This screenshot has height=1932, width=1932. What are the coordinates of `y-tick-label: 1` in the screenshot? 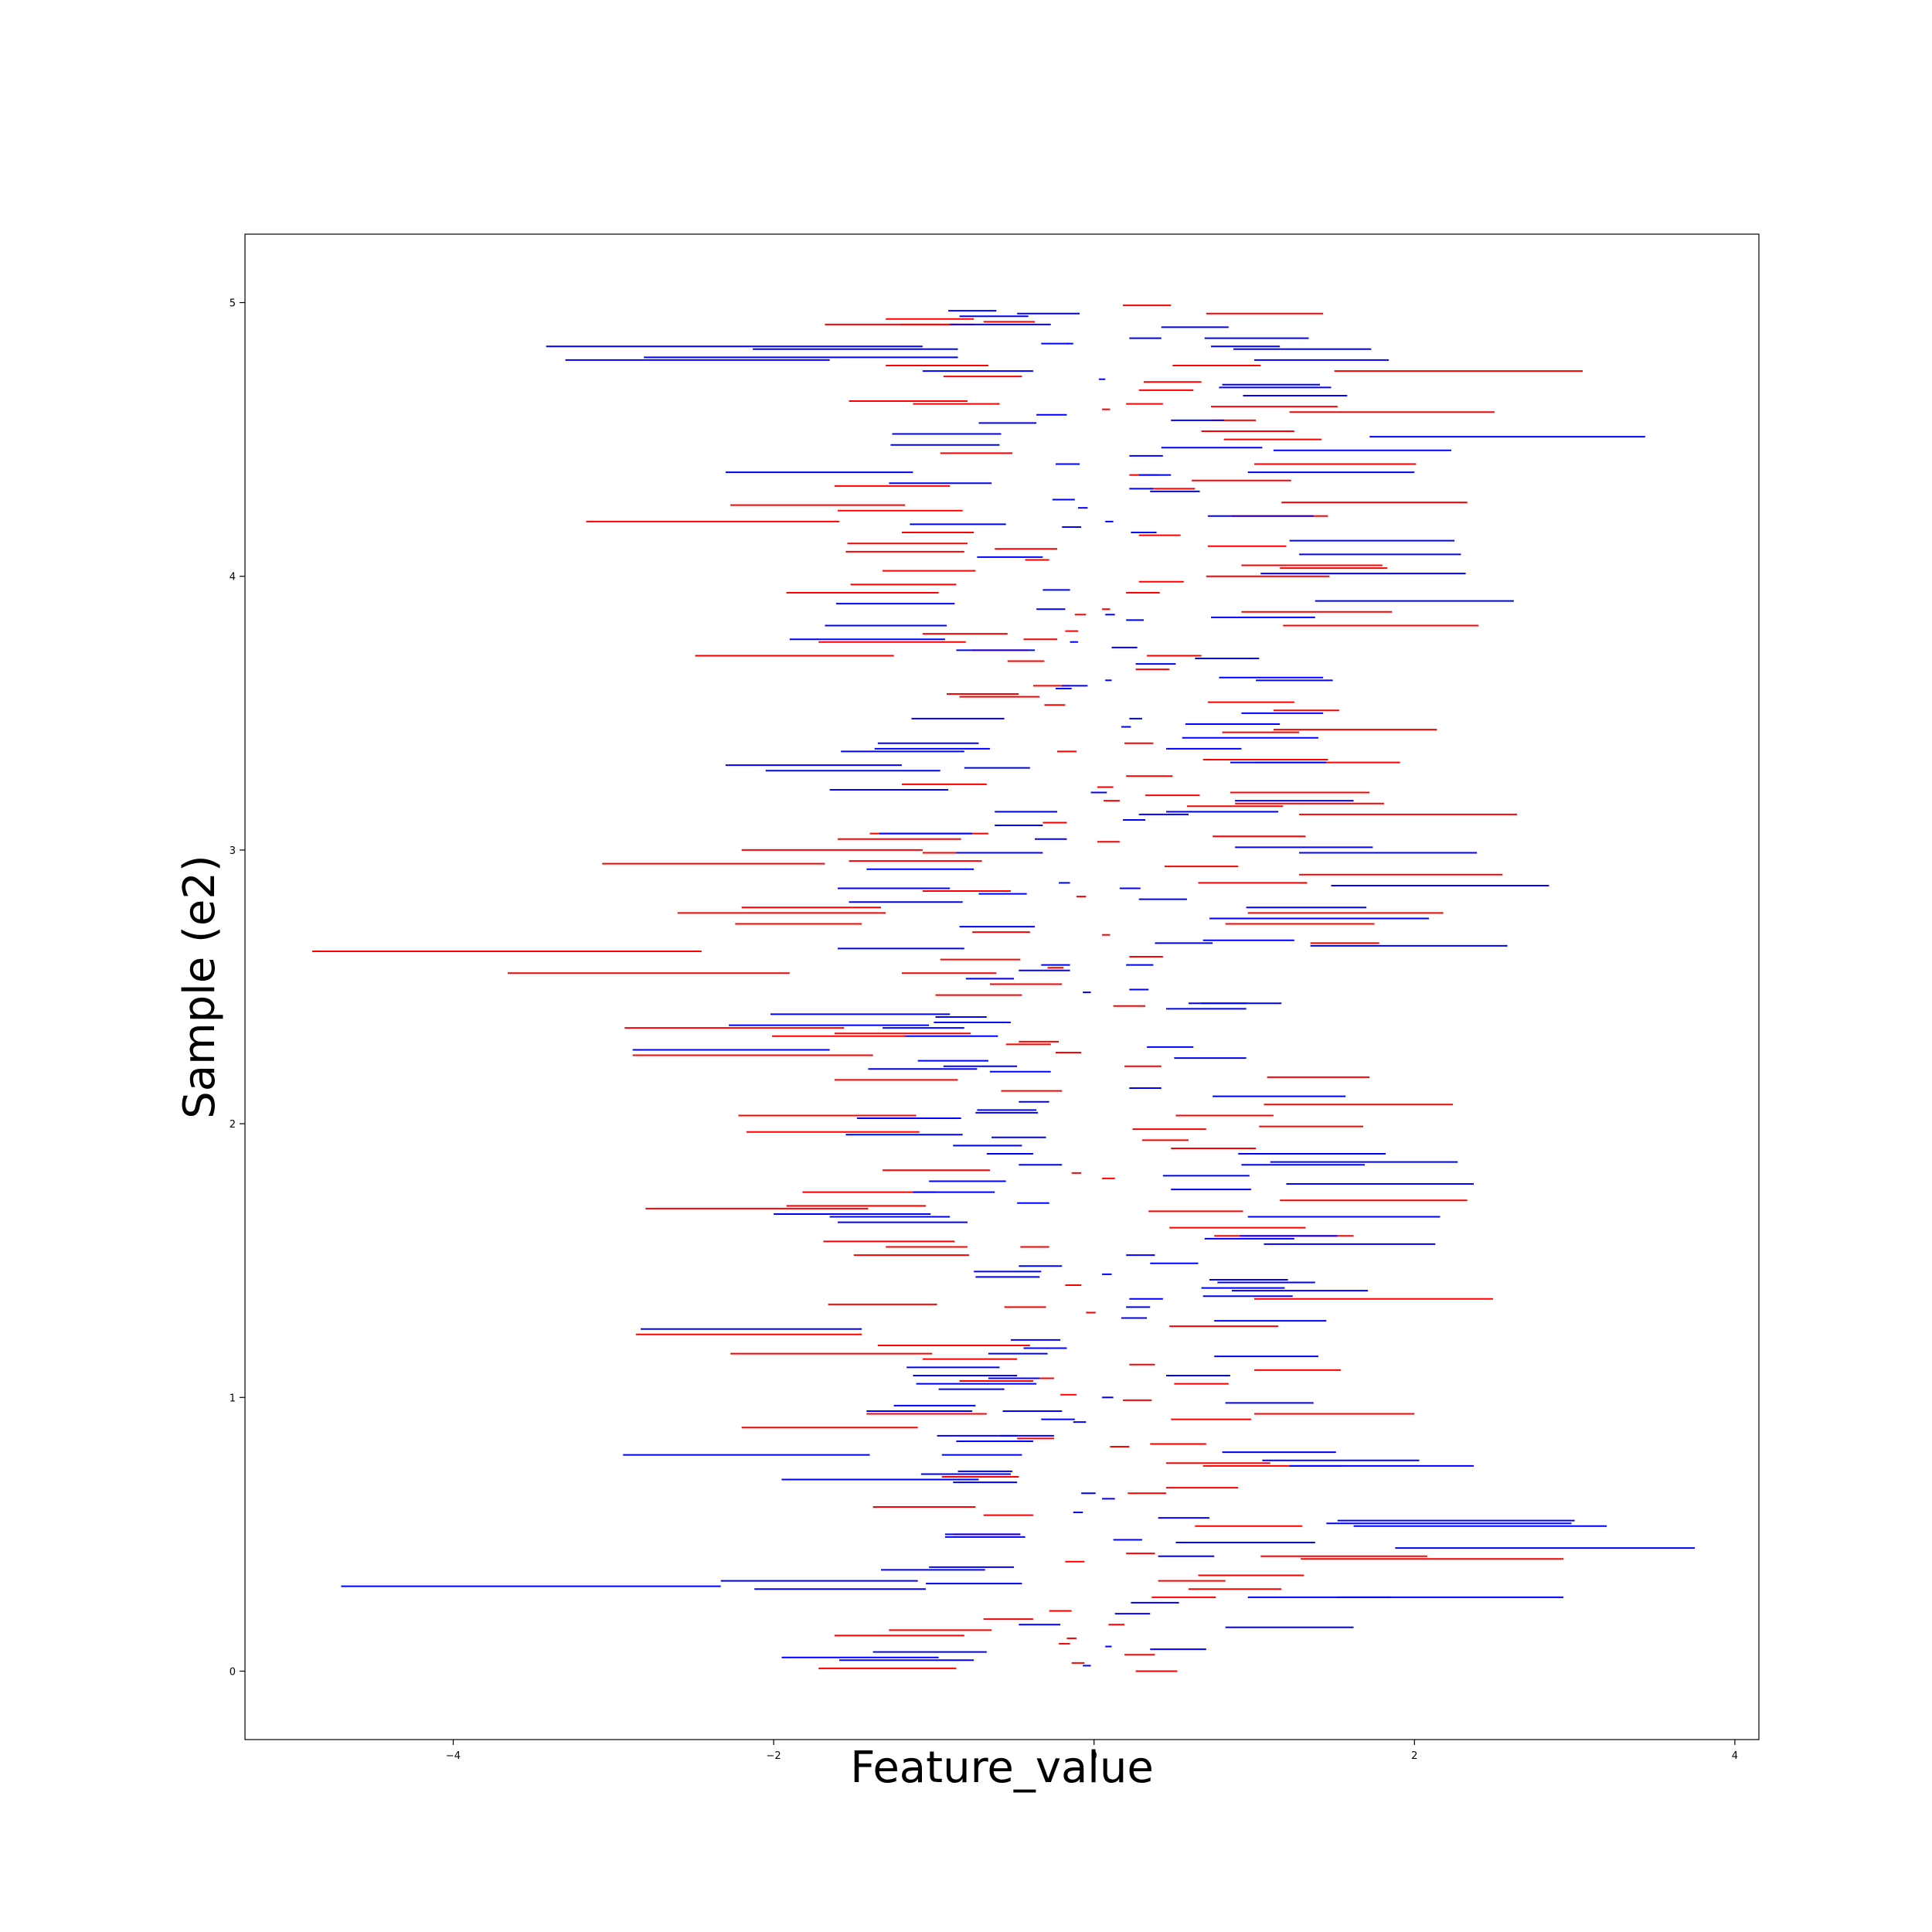 It's located at (233, 1398).